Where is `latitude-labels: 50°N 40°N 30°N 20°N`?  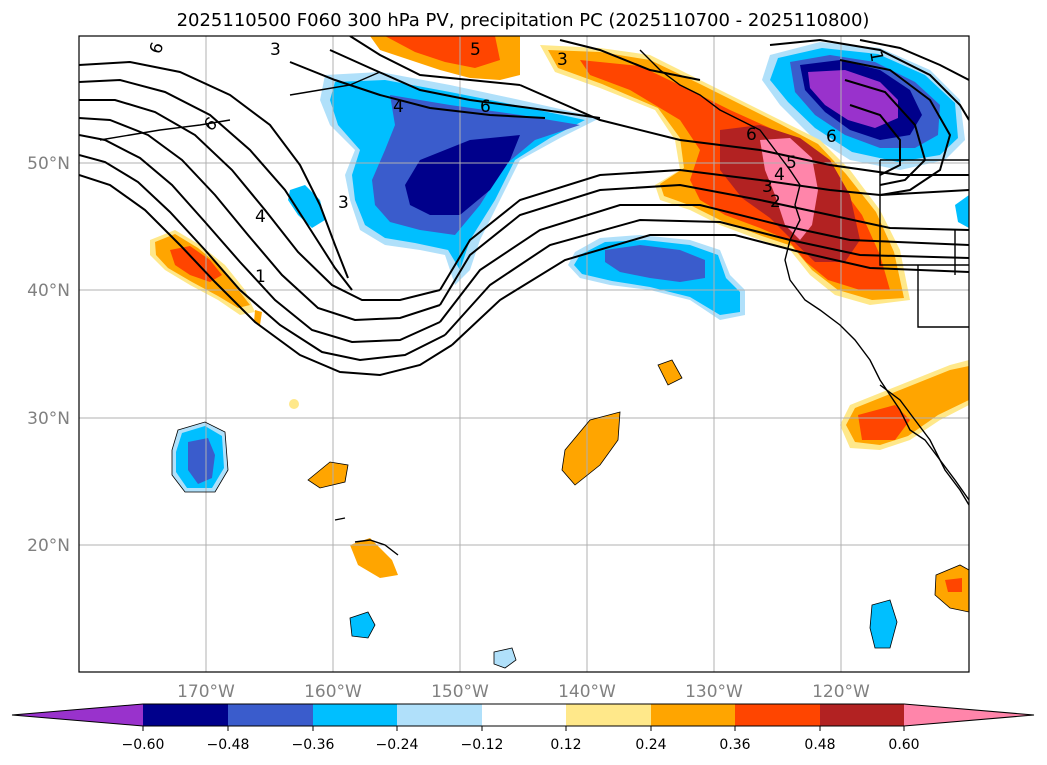 latitude-labels: 50°N 40°N 30°N 20°N is located at coordinates (48, 355).